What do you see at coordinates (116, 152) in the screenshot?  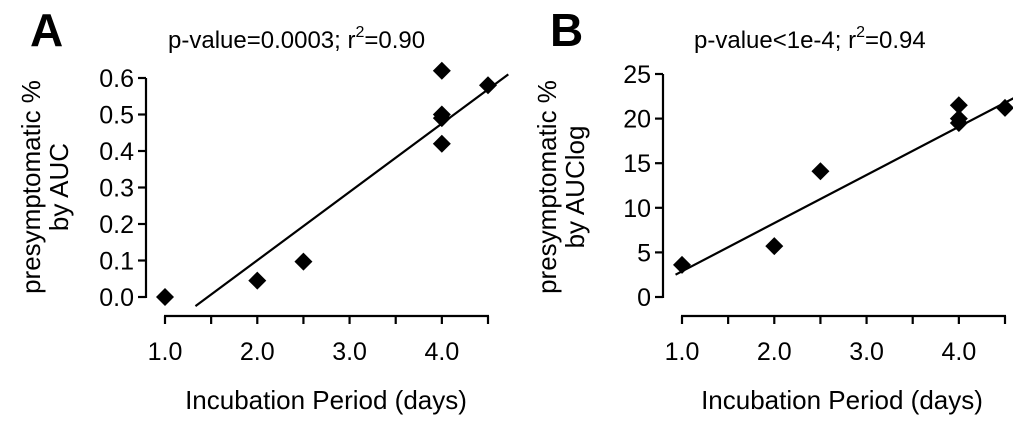 I see `panel-a-y-tick-label: 0.4` at bounding box center [116, 152].